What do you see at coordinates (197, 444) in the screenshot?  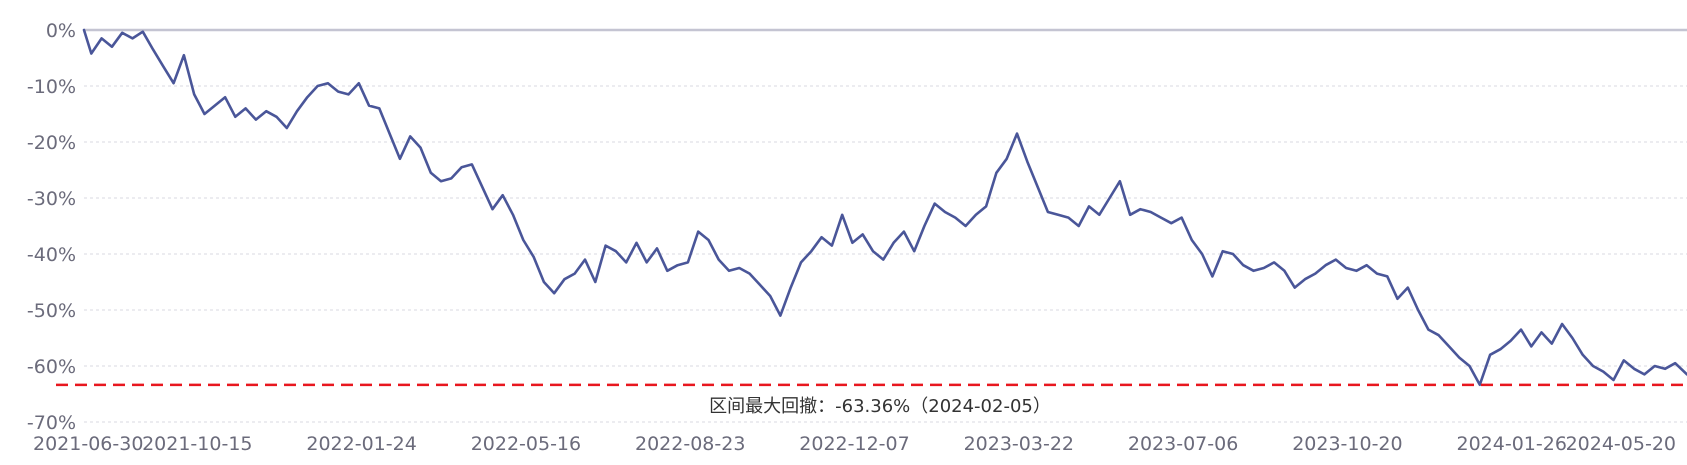 I see `x-tick-label: 2021-10-15` at bounding box center [197, 444].